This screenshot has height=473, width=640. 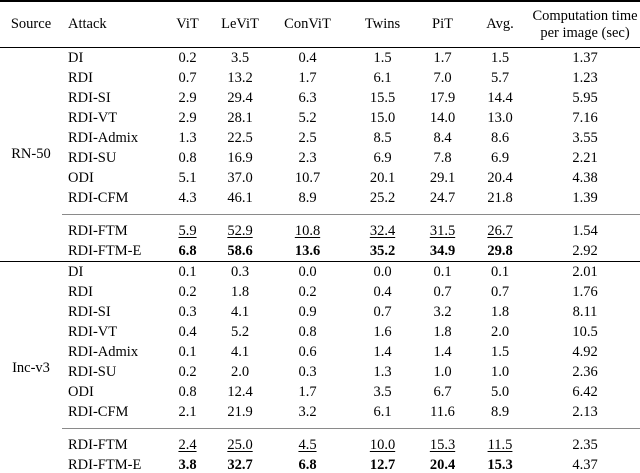 I want to click on value-cell-levit: 25.0, so click(x=240, y=441).